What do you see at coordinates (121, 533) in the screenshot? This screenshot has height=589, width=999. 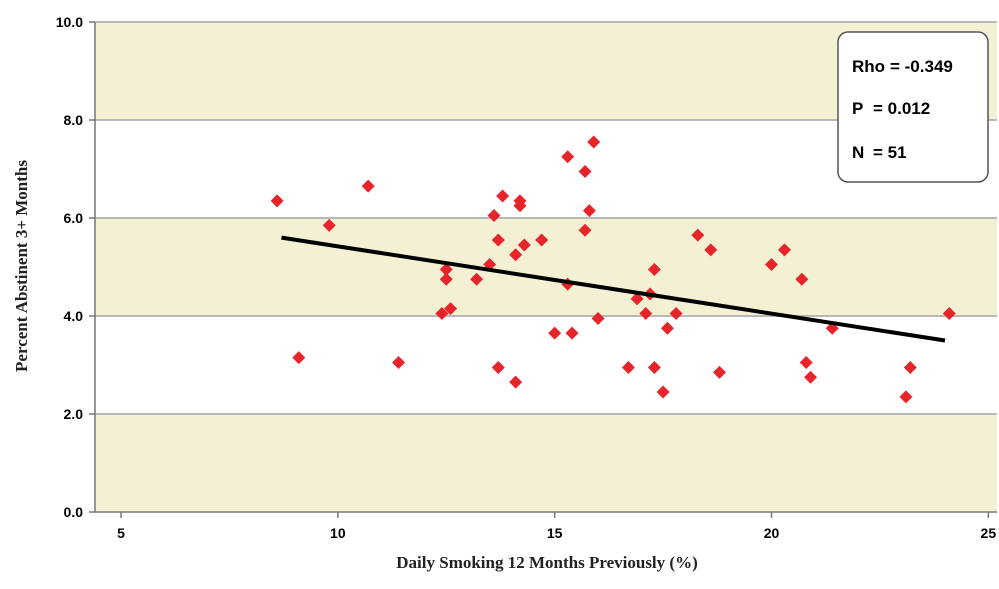 I see `x-tick-label: 5` at bounding box center [121, 533].